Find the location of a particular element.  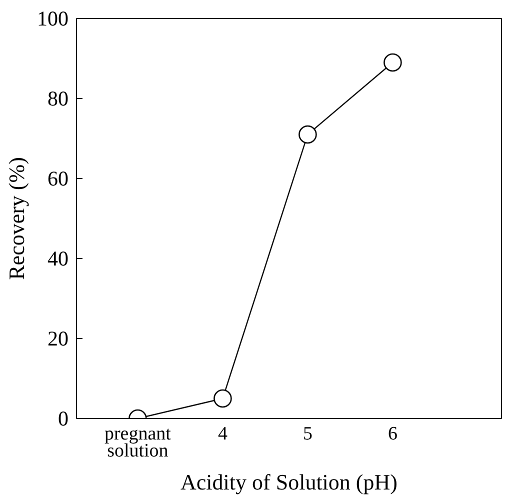

x-tick-label: 5 is located at coordinates (307, 434).